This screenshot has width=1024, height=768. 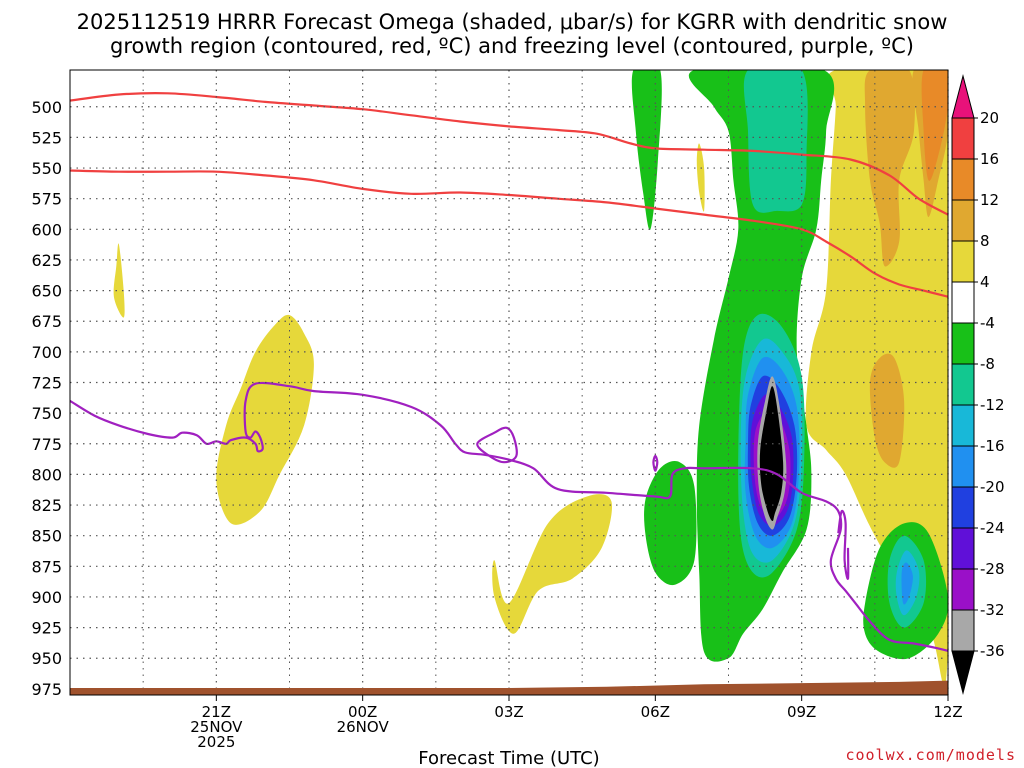 What do you see at coordinates (46, 199) in the screenshot?
I see `y-tick-label-575: 575` at bounding box center [46, 199].